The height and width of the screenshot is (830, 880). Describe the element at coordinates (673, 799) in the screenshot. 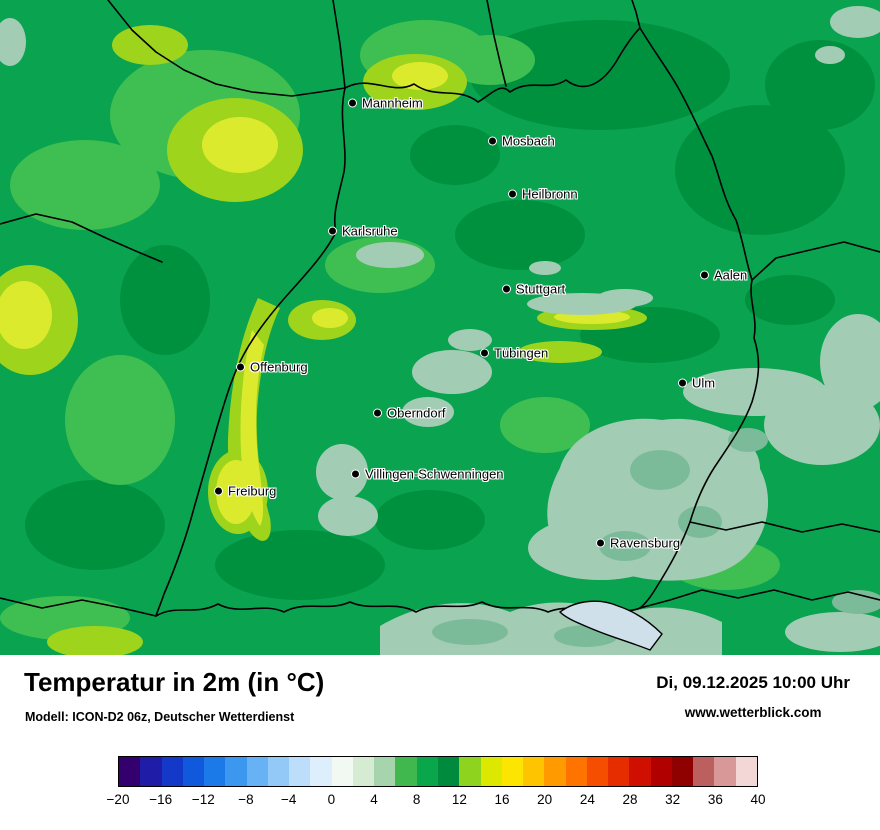

I see `legend-tick-label: 32` at that location.